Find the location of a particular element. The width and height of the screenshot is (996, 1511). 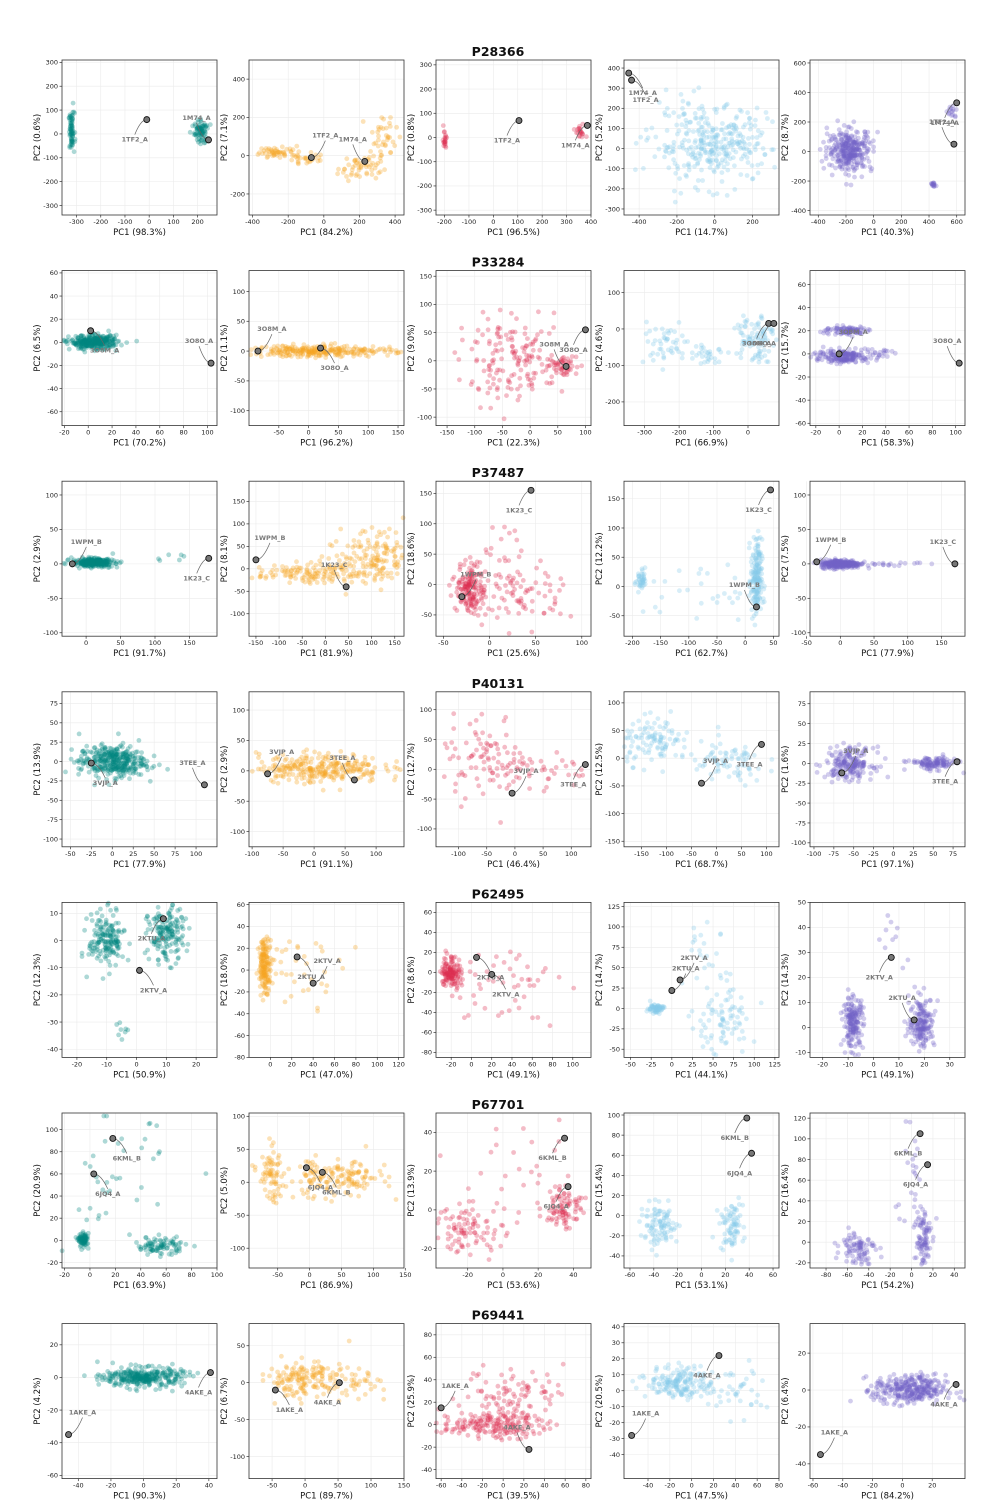

y-tick-label: -50 is located at coordinates (426, 615).